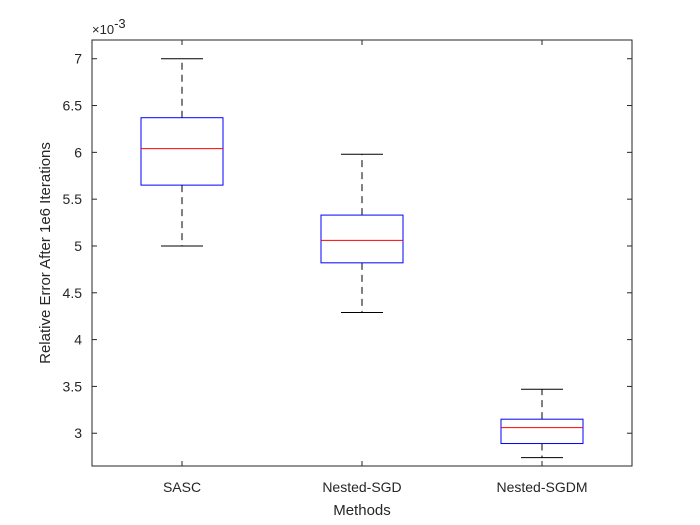 Image resolution: width=700 pixels, height=525 pixels. What do you see at coordinates (73, 386) in the screenshot?
I see `y-tick-label: 3.5` at bounding box center [73, 386].